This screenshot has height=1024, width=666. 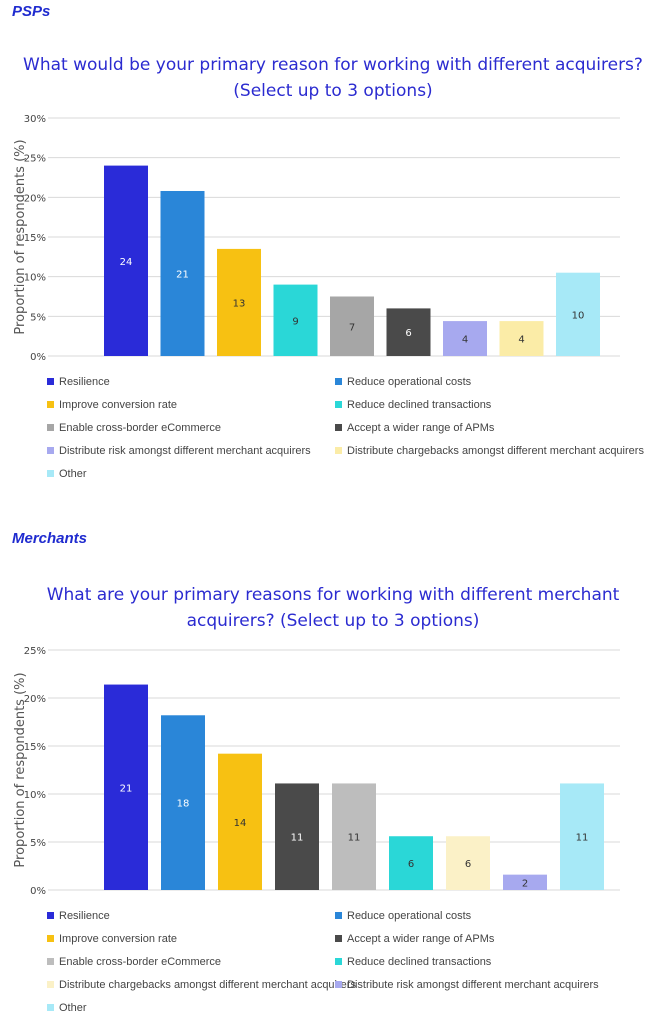 What do you see at coordinates (50, 538) in the screenshot?
I see `section-label-merchants: Merchants` at bounding box center [50, 538].